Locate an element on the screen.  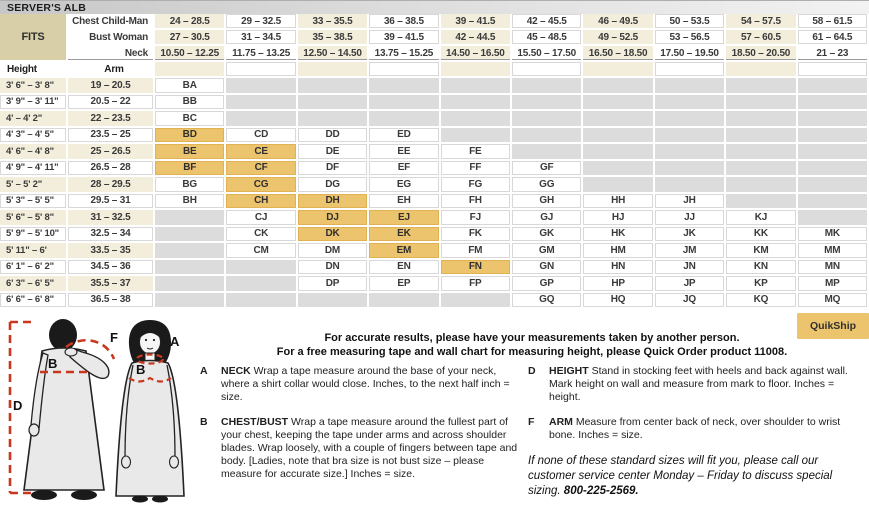
fit-range-cell: 61 – 64.5 is located at coordinates (833, 38).